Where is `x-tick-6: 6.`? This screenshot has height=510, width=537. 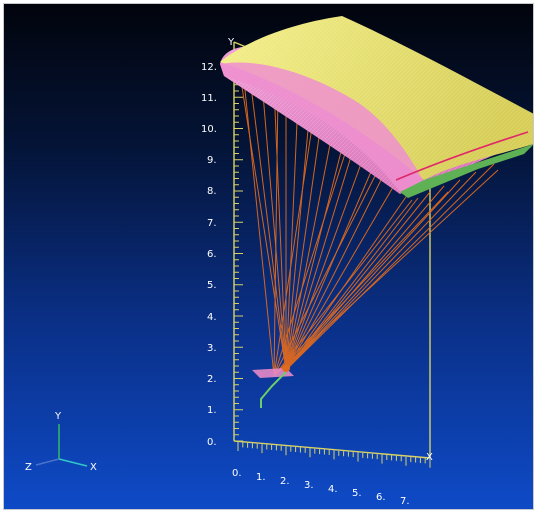 x-tick-6: 6. is located at coordinates (381, 497).